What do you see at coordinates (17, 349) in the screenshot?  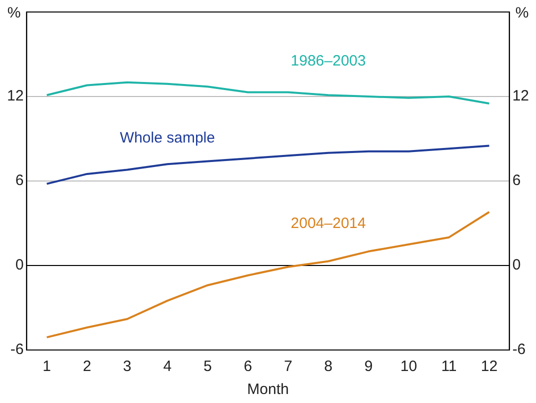 I see `y-tick-label: -6` at bounding box center [17, 349].